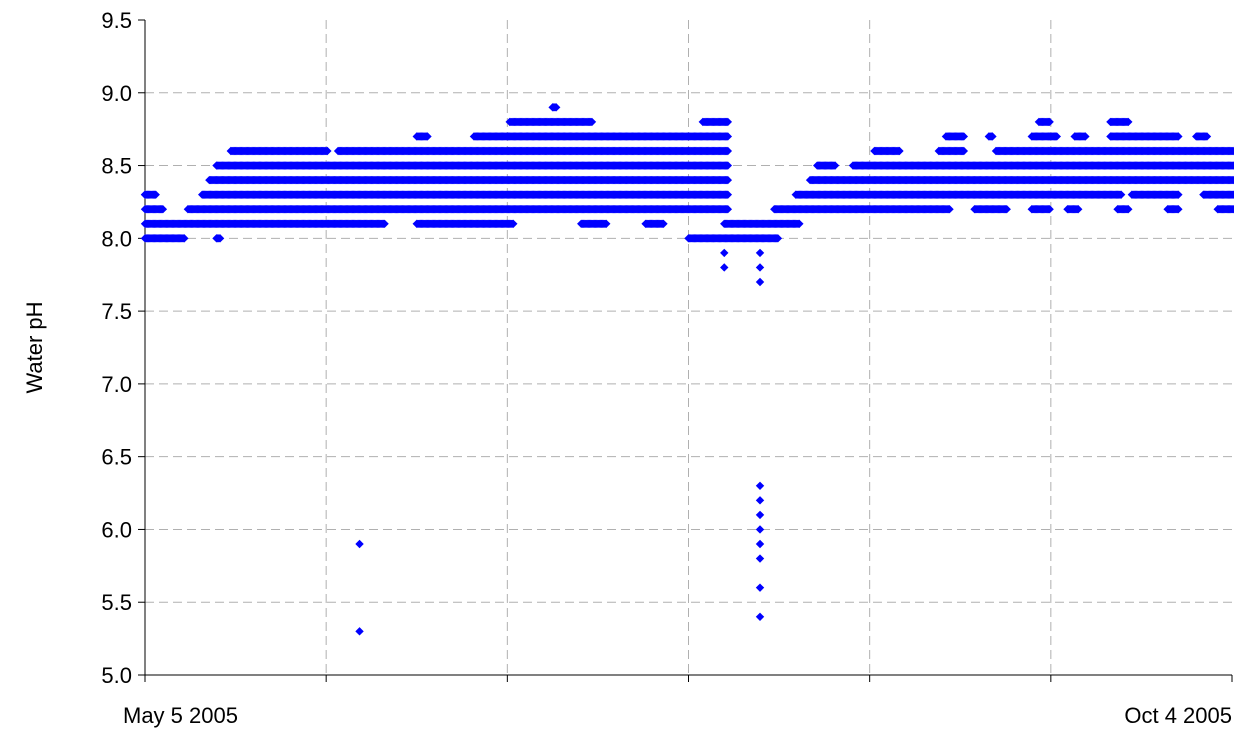 The image size is (1234, 734). What do you see at coordinates (34, 347) in the screenshot?
I see `y-axis-label: Water pH` at bounding box center [34, 347].